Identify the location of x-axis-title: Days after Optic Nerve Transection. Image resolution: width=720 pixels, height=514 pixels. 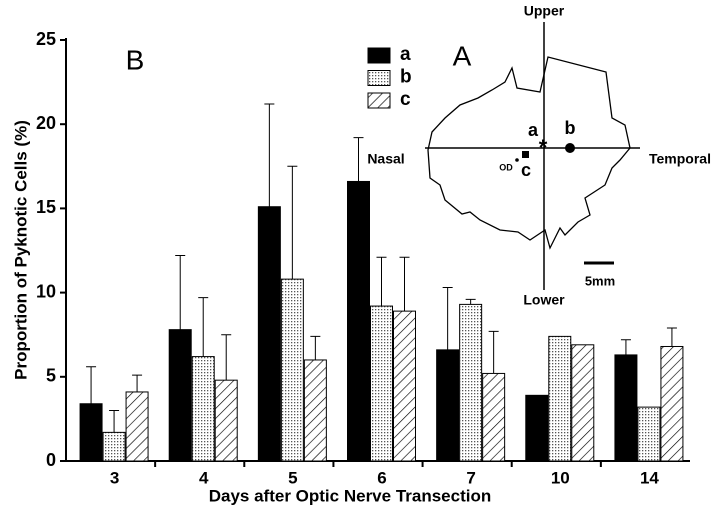
(350, 495).